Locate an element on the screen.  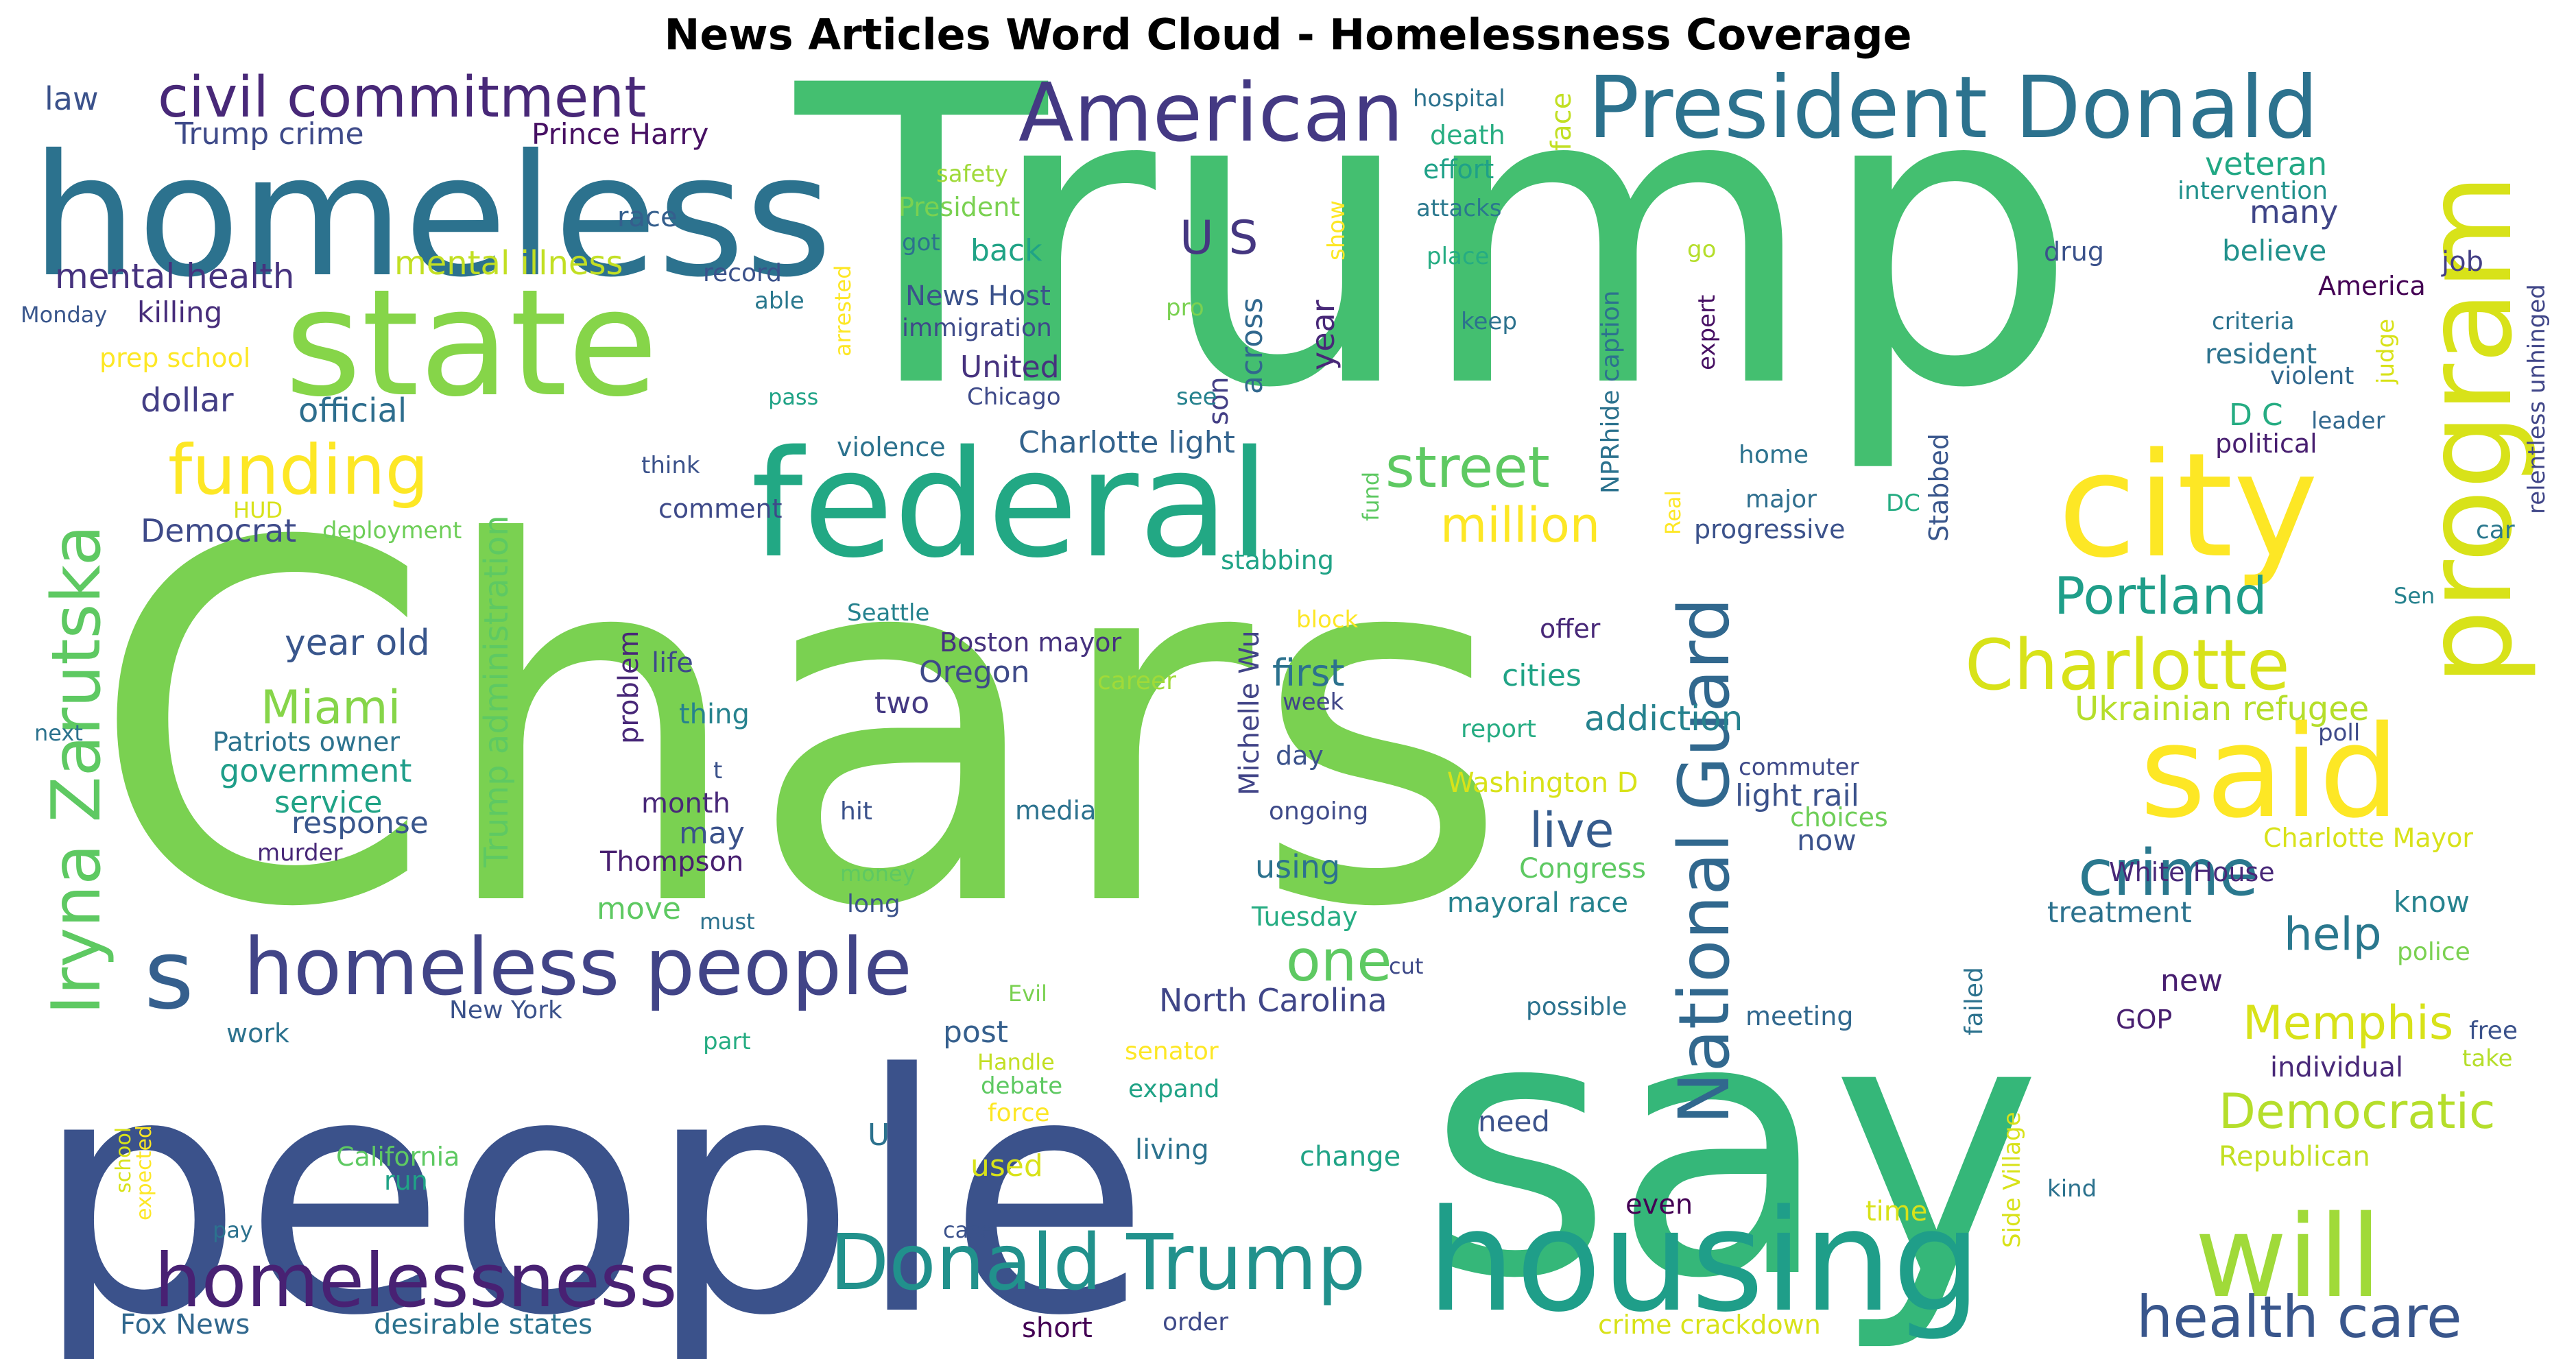
word-expected: expected is located at coordinates (144, 1172).